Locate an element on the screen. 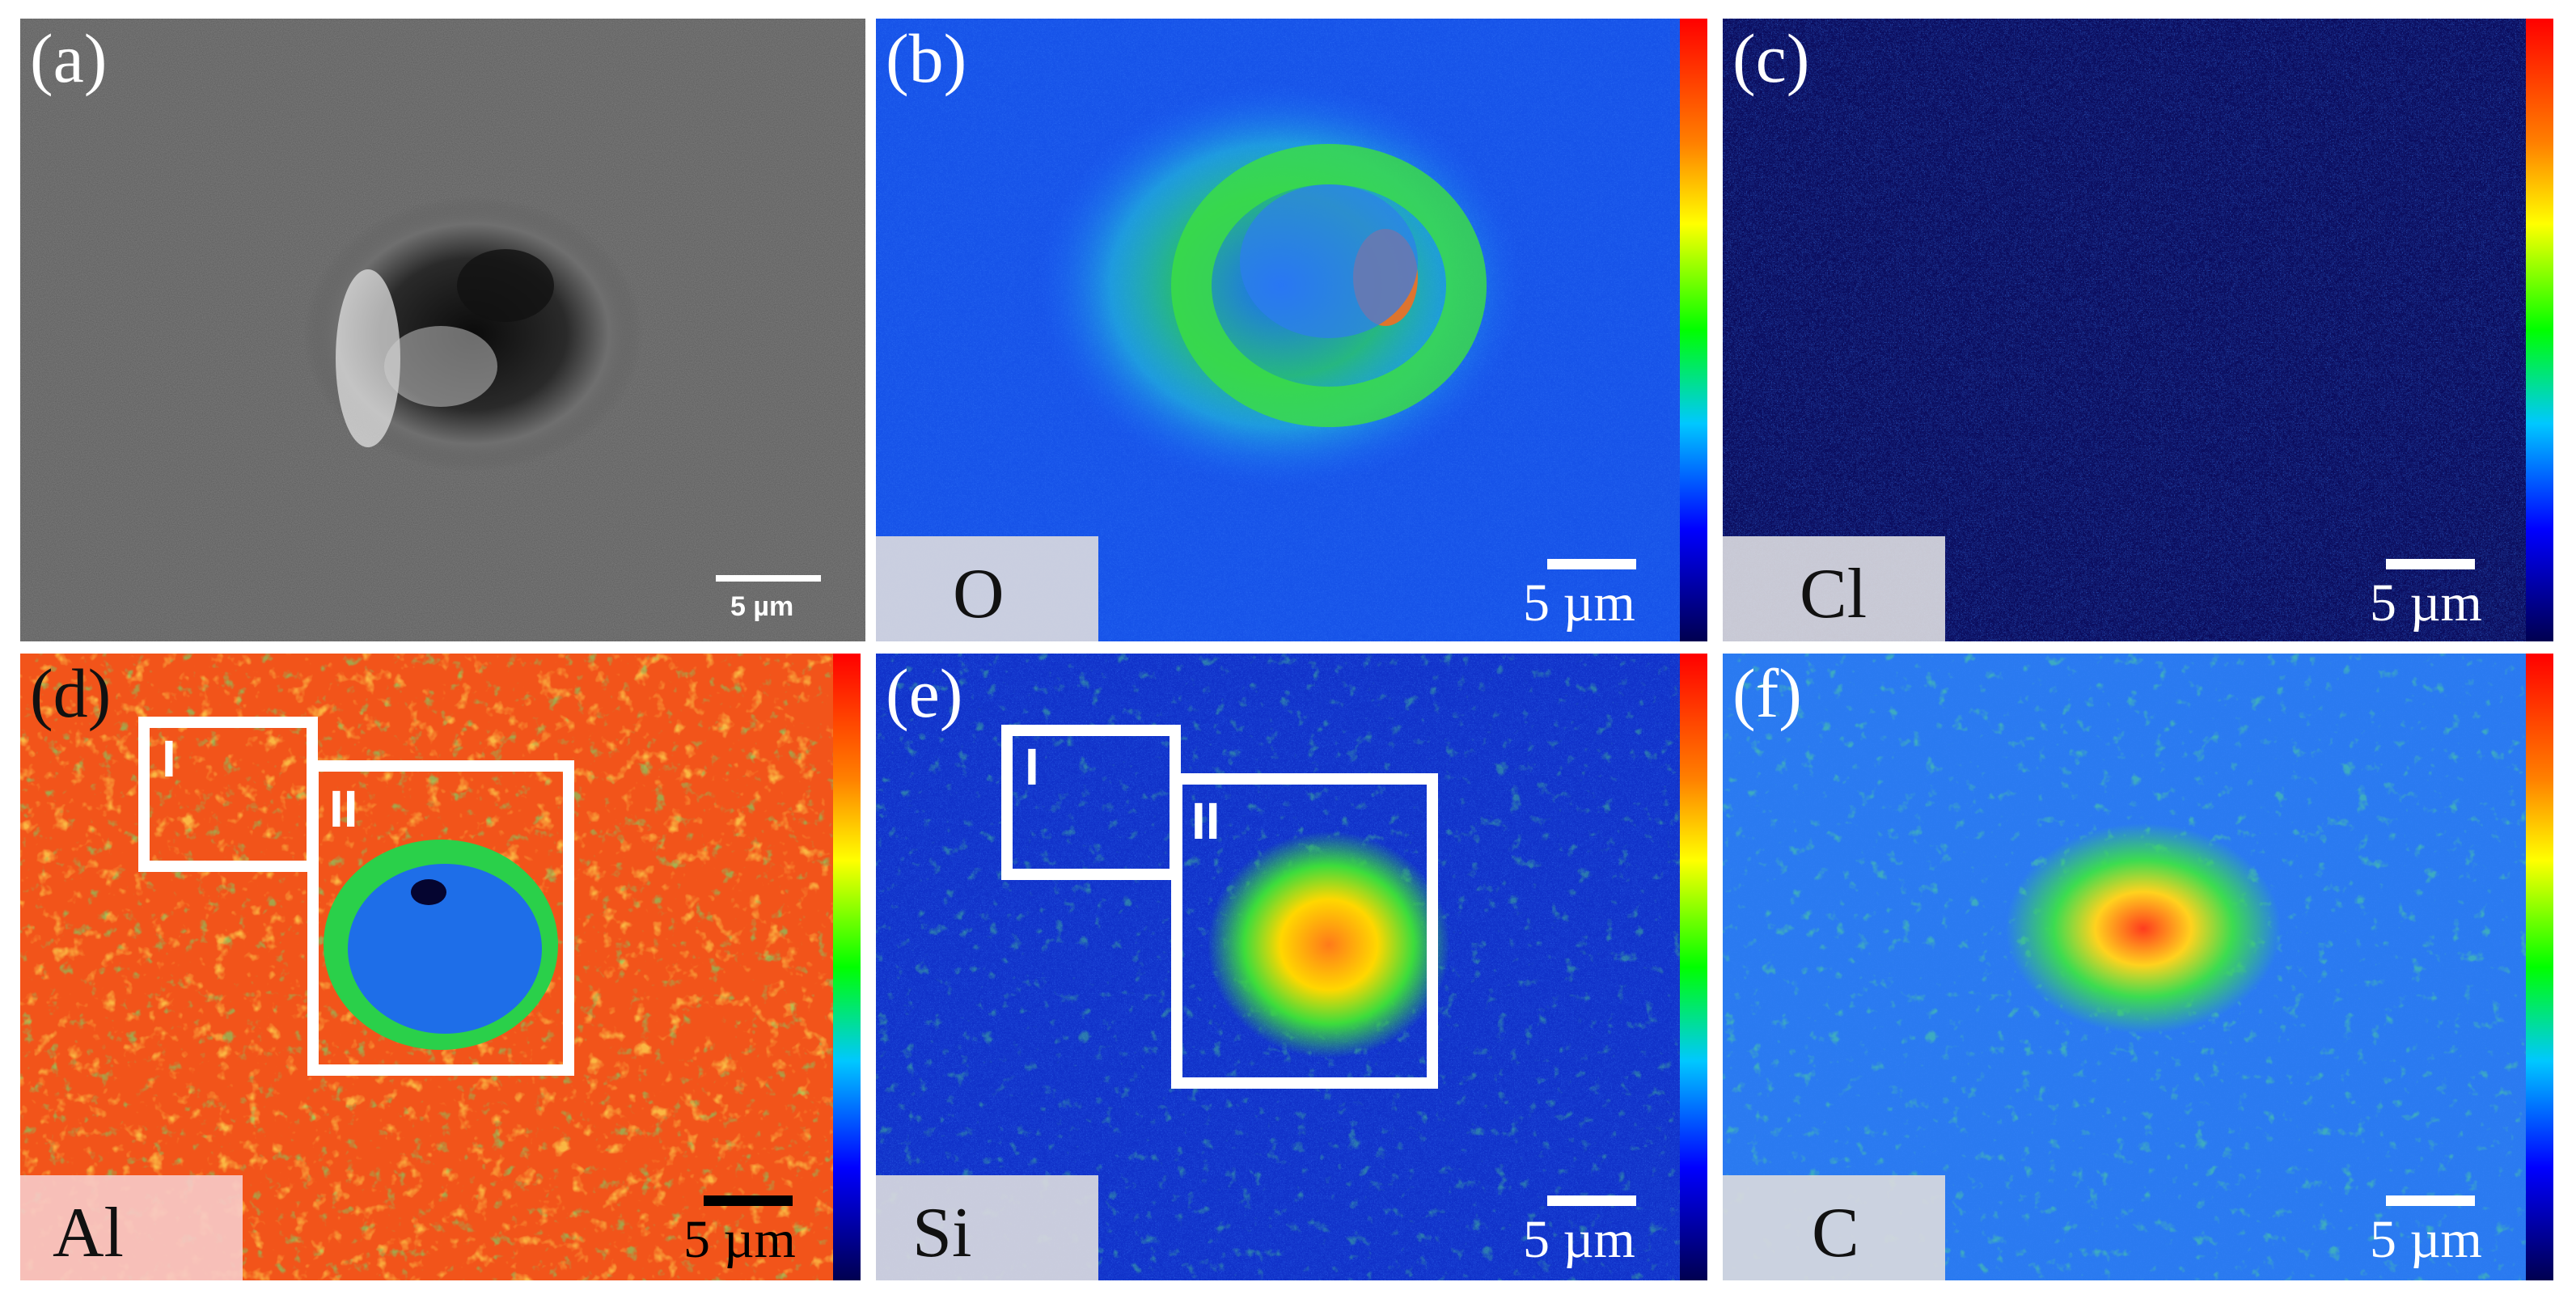  panel-label: (a) is located at coordinates (69, 58).